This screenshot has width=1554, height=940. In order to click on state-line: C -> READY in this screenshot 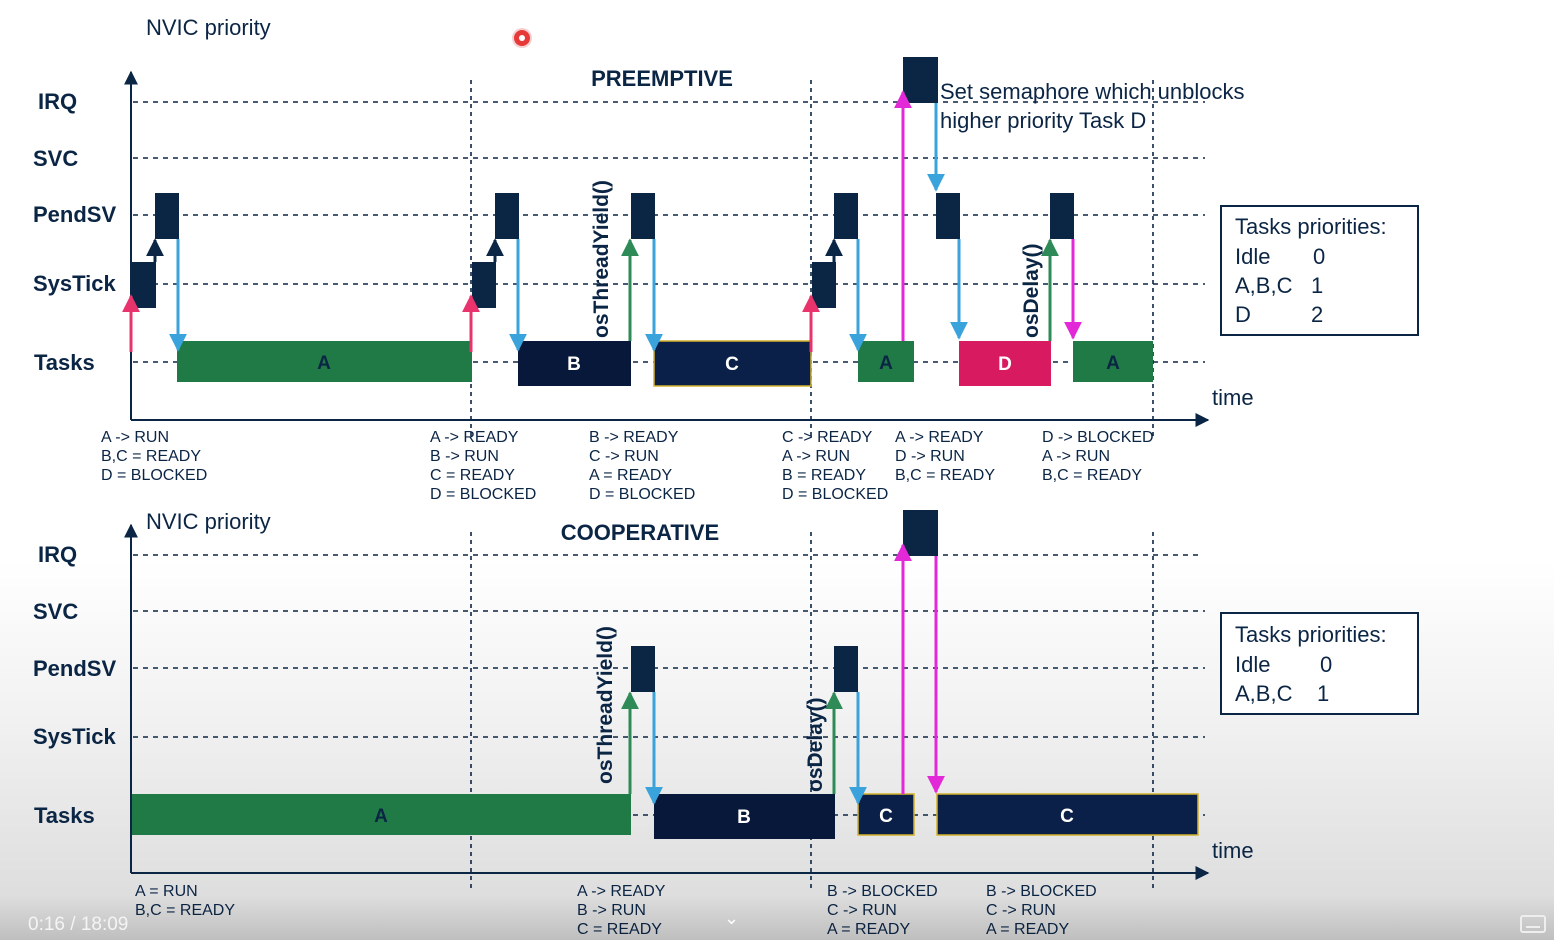, I will do `click(827, 437)`.